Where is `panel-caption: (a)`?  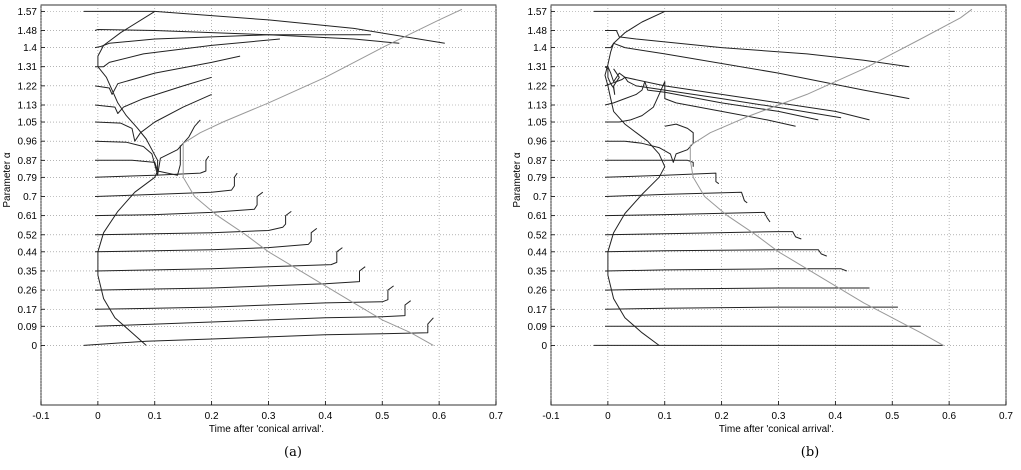
panel-caption: (a) is located at coordinates (293, 452).